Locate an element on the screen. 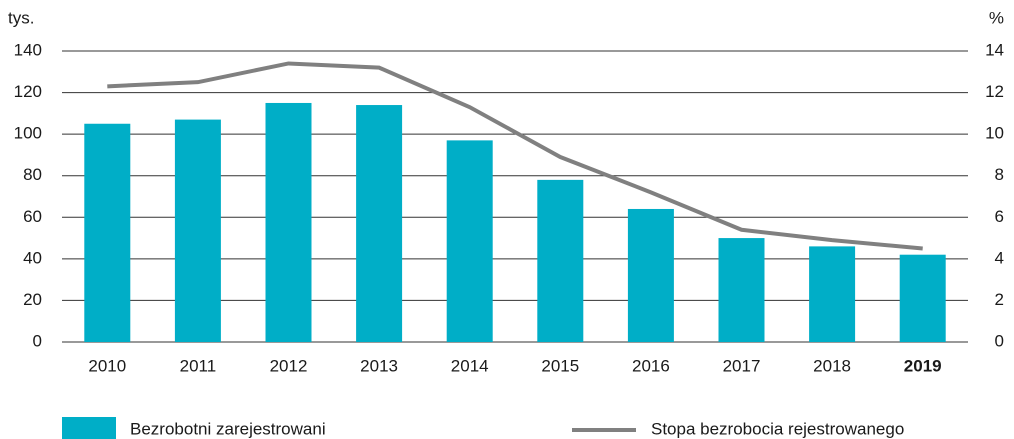 The height and width of the screenshot is (439, 1014). y2-unit: % is located at coordinates (996, 17).